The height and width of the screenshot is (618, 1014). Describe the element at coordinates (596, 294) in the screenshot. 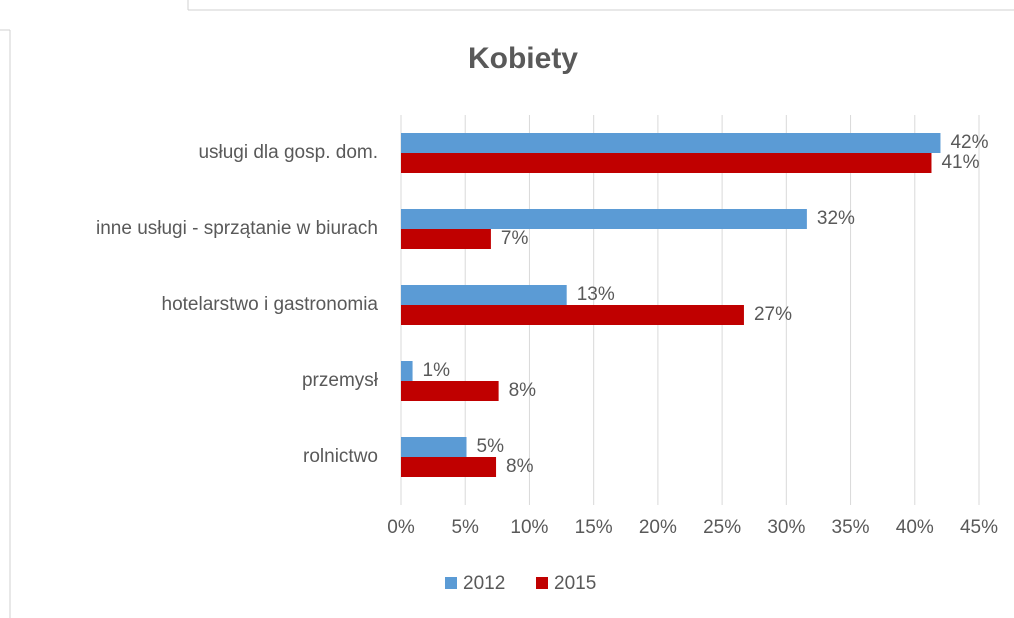

I see `data-label: 13%` at that location.